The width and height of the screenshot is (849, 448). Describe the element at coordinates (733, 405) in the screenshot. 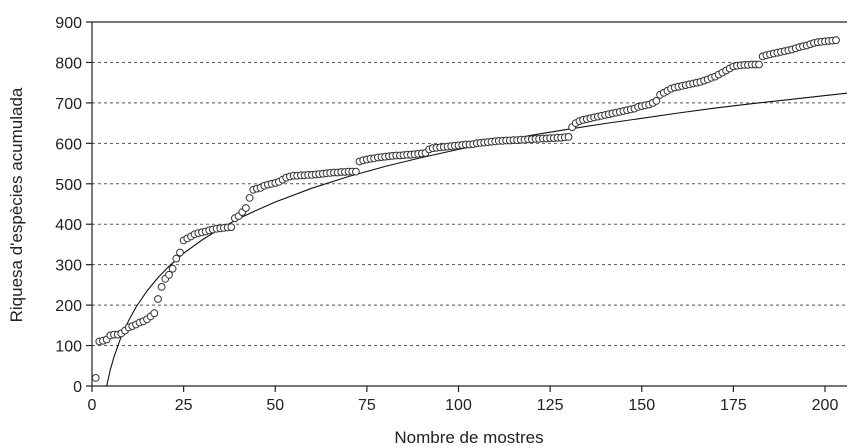

I see `x-tick-label: 175` at that location.